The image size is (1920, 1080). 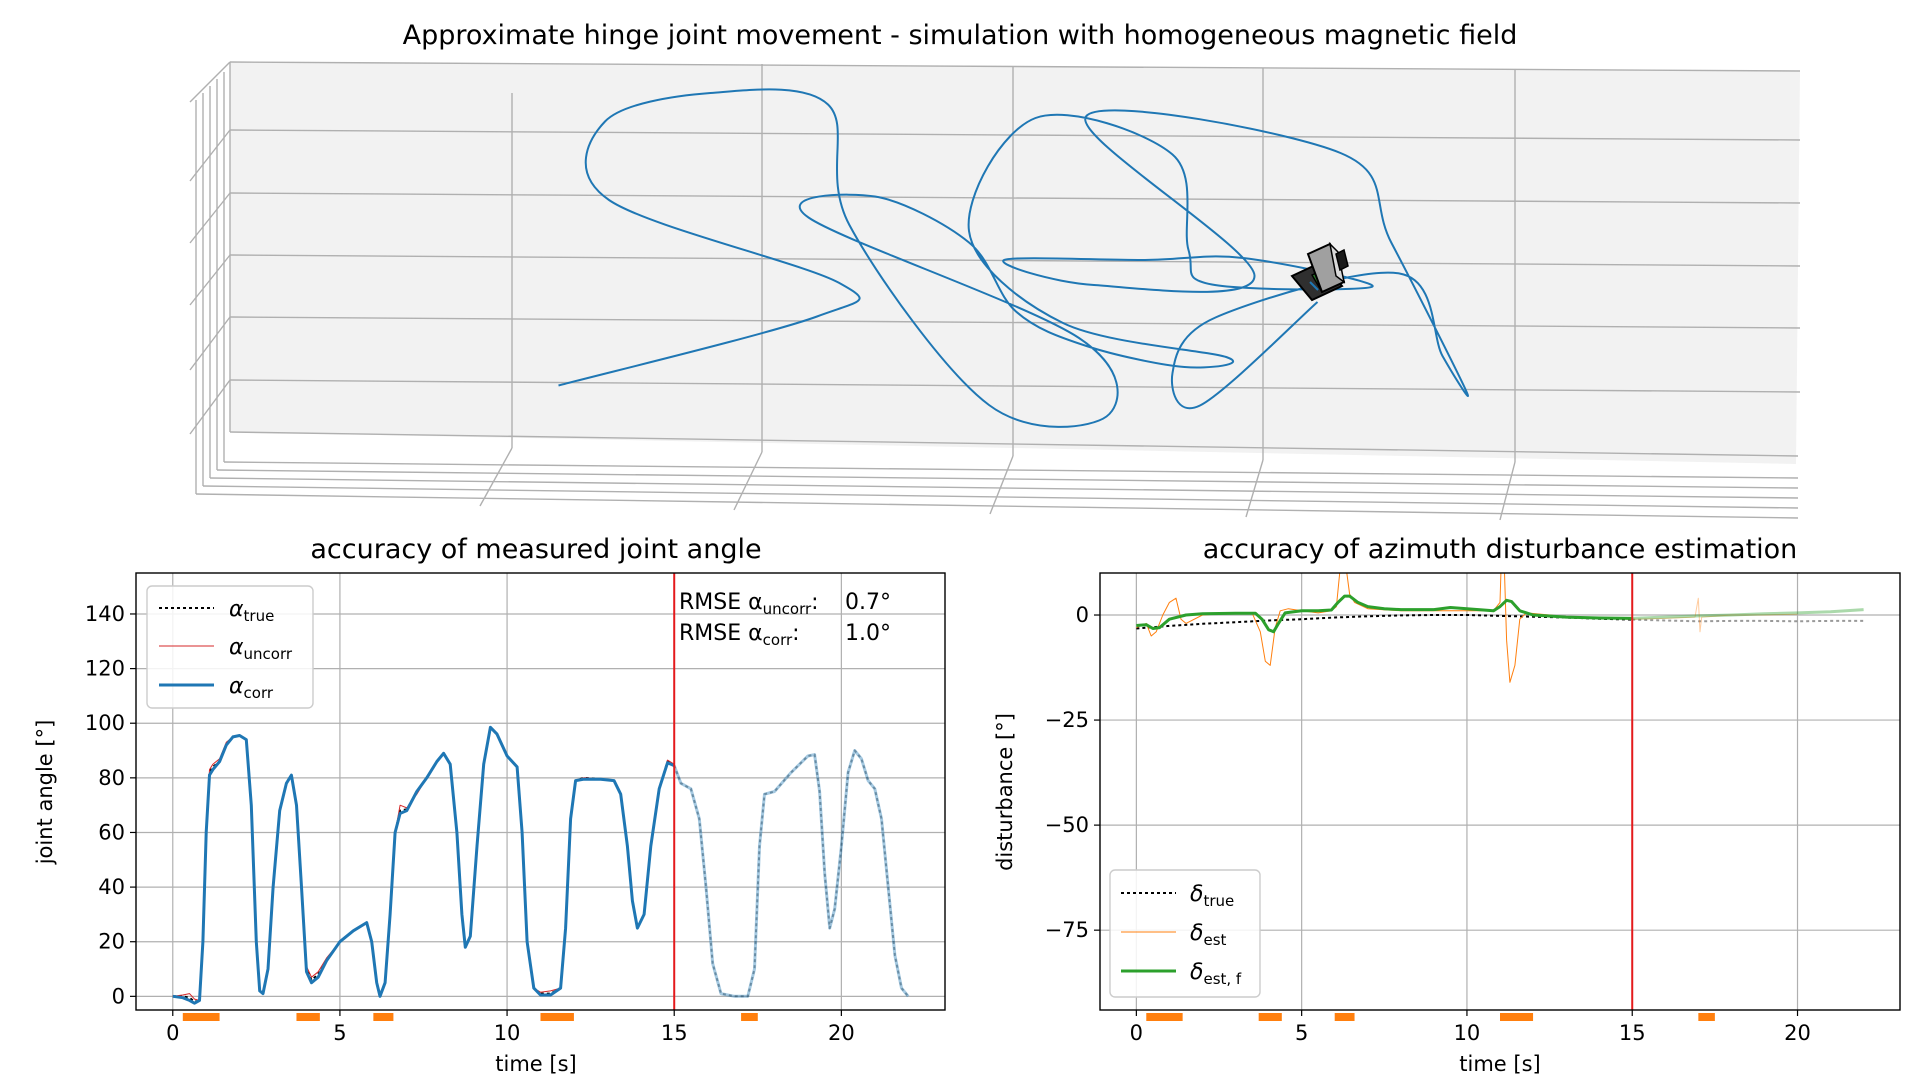 I want to click on right-legend: δtrue δest δest, f, so click(x=1185, y=933).